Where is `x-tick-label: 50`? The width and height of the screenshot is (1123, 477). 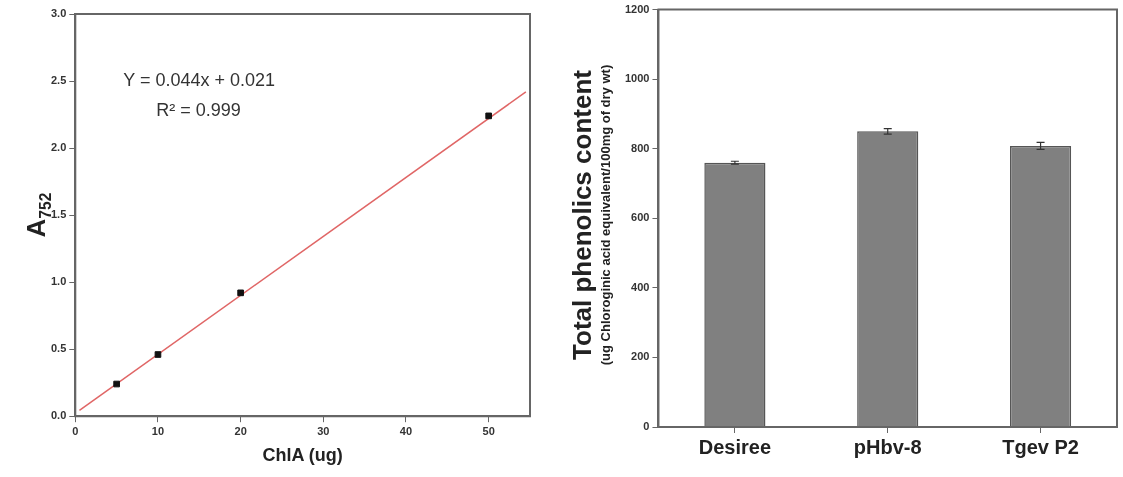 x-tick-label: 50 is located at coordinates (488, 430).